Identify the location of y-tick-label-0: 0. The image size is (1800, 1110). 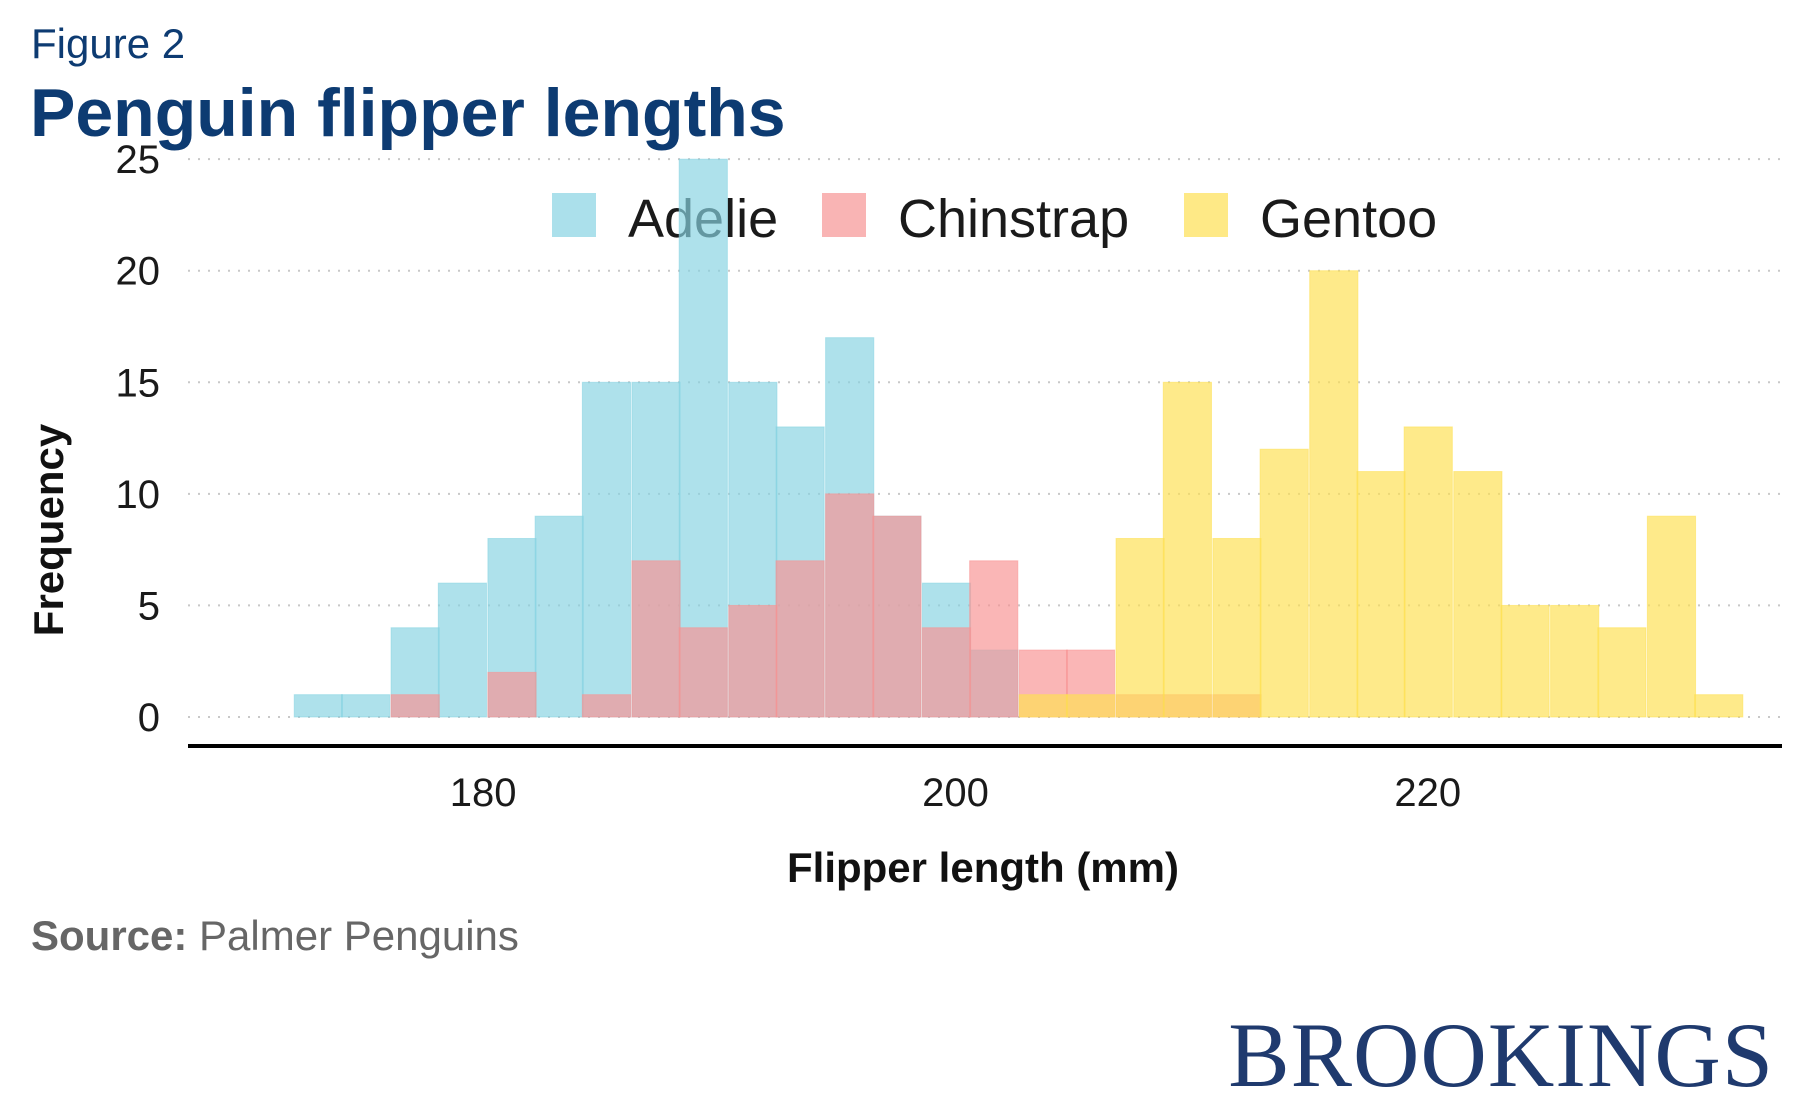
(149, 718).